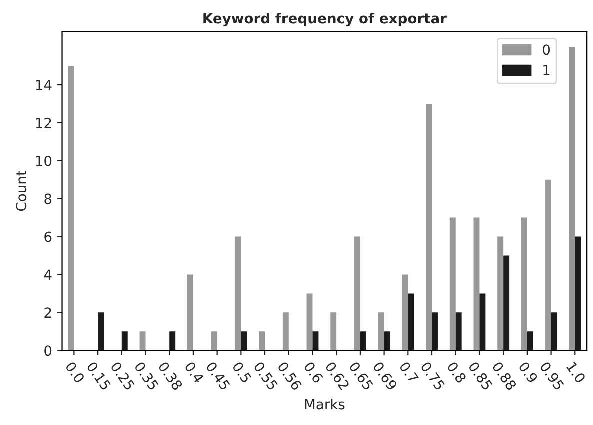  What do you see at coordinates (44, 85) in the screenshot?
I see `y-tick-label: 14` at bounding box center [44, 85].